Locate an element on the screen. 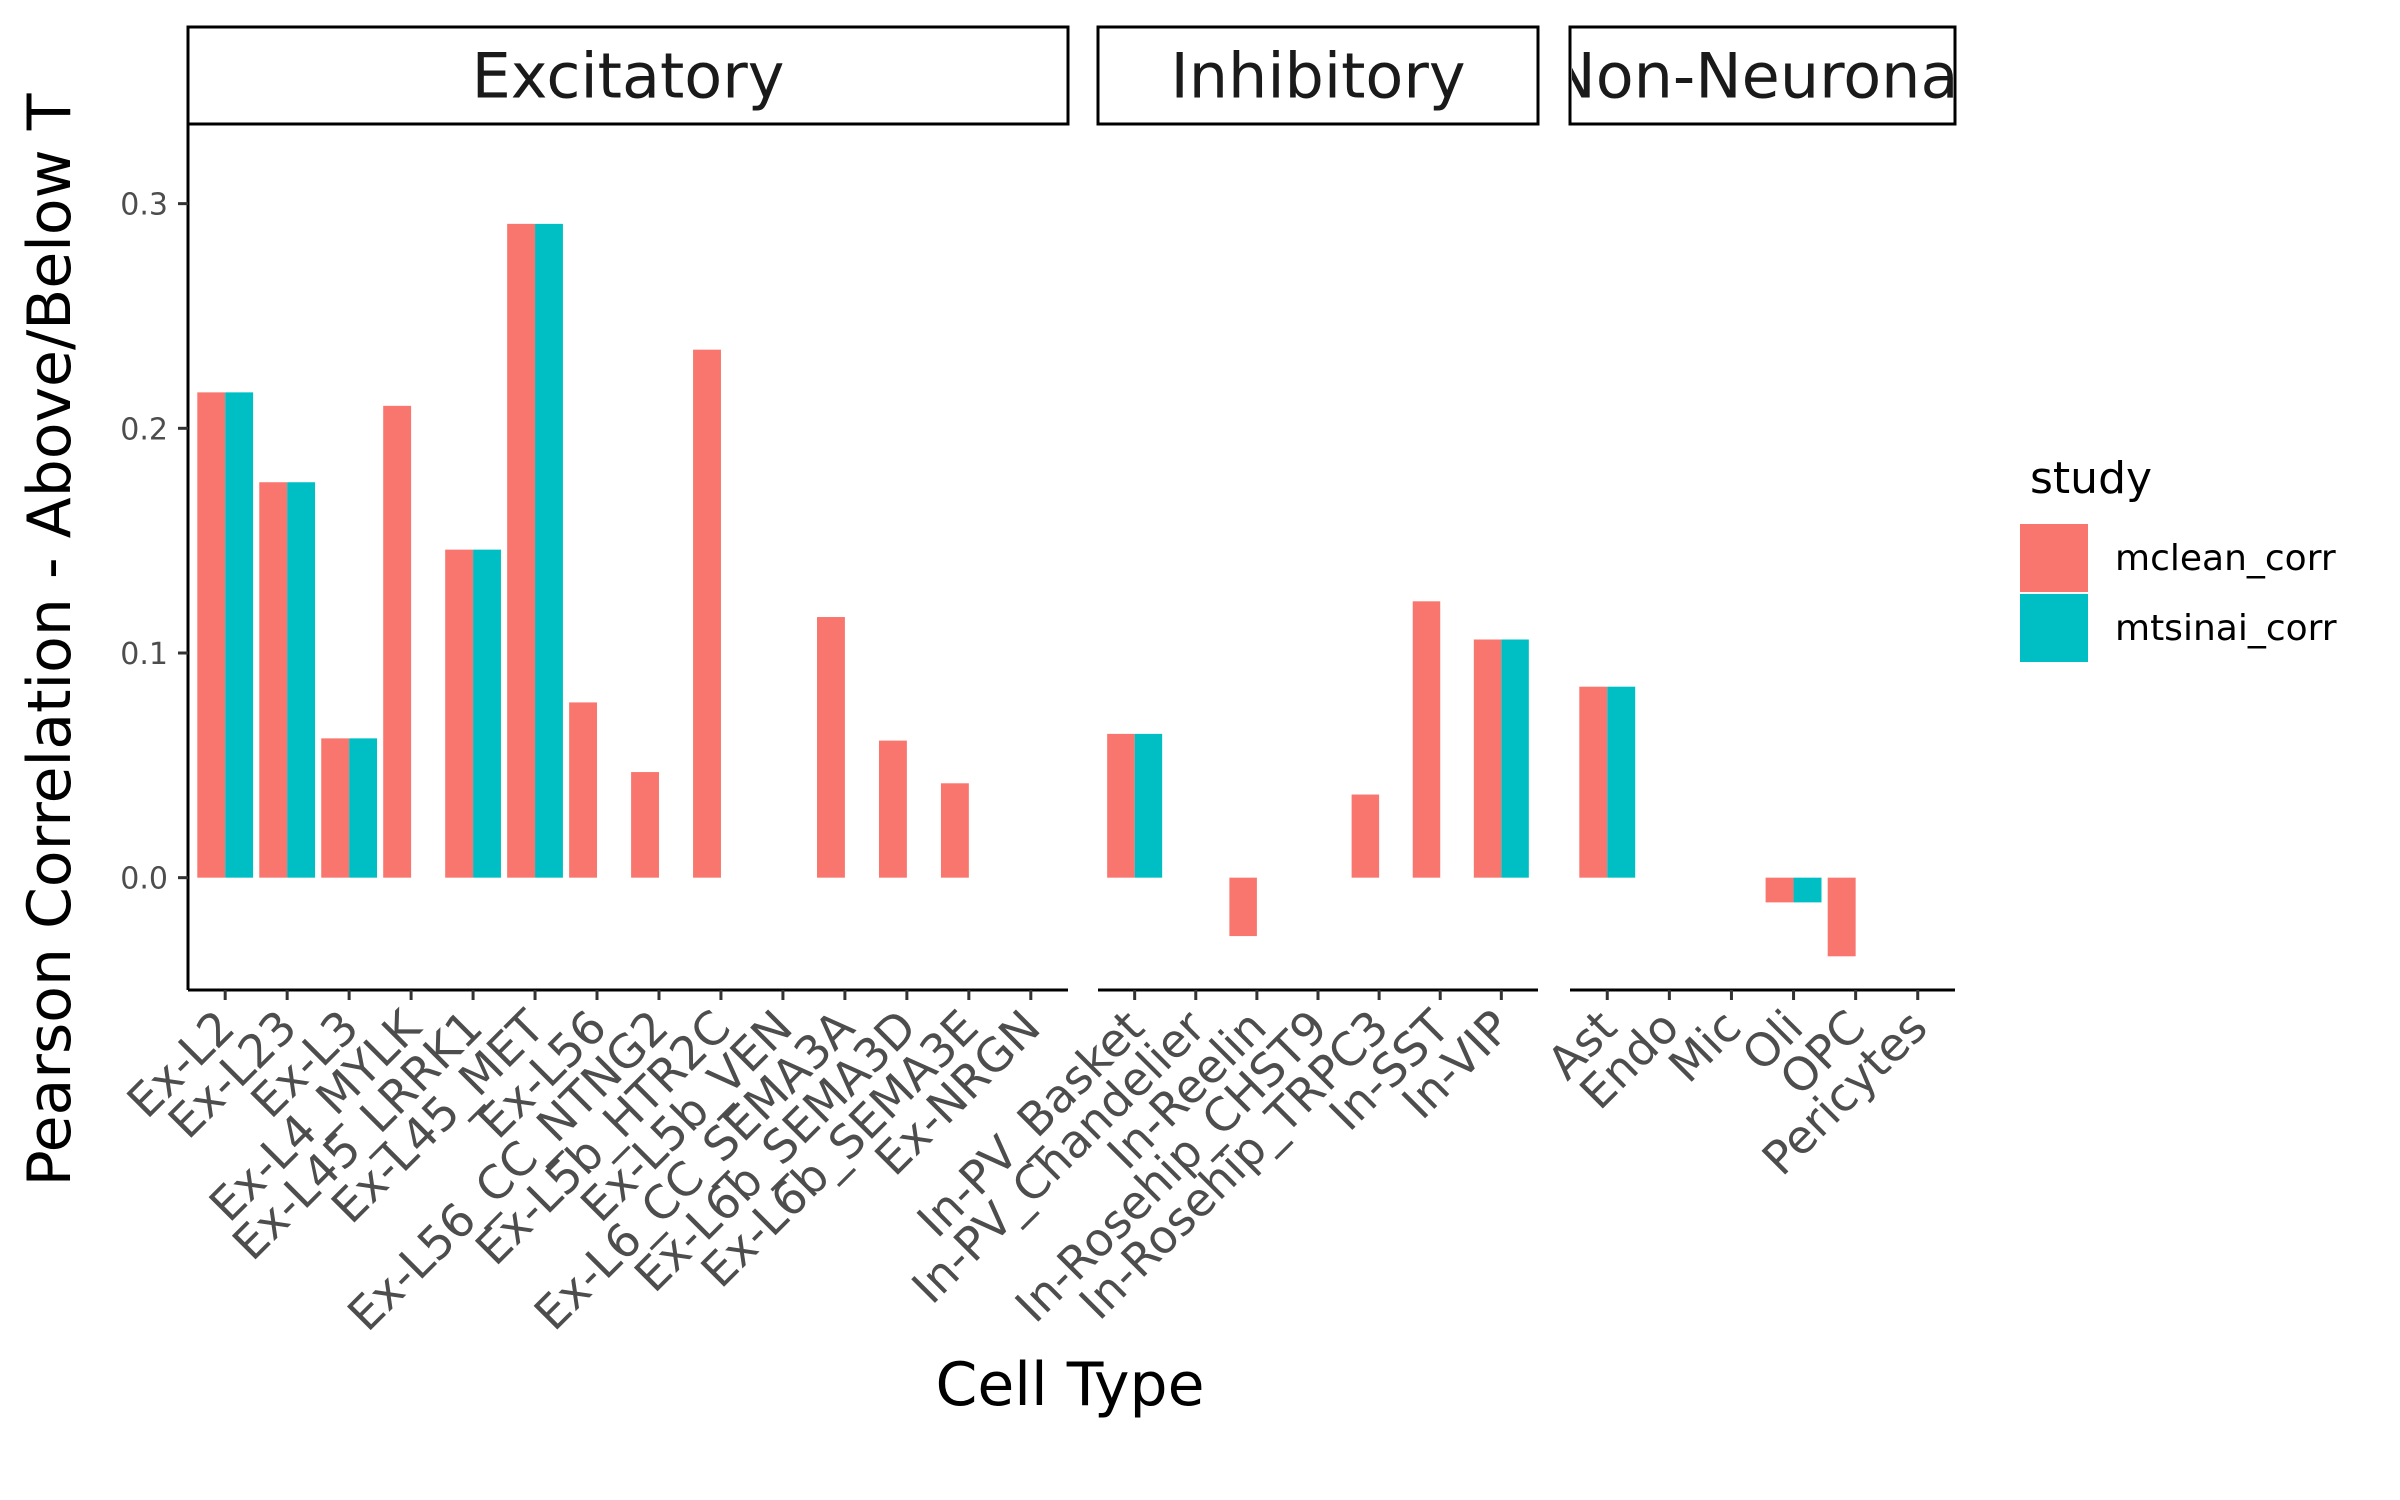 The height and width of the screenshot is (1500, 2400). y-tick-label: 0.3 is located at coordinates (144, 205).